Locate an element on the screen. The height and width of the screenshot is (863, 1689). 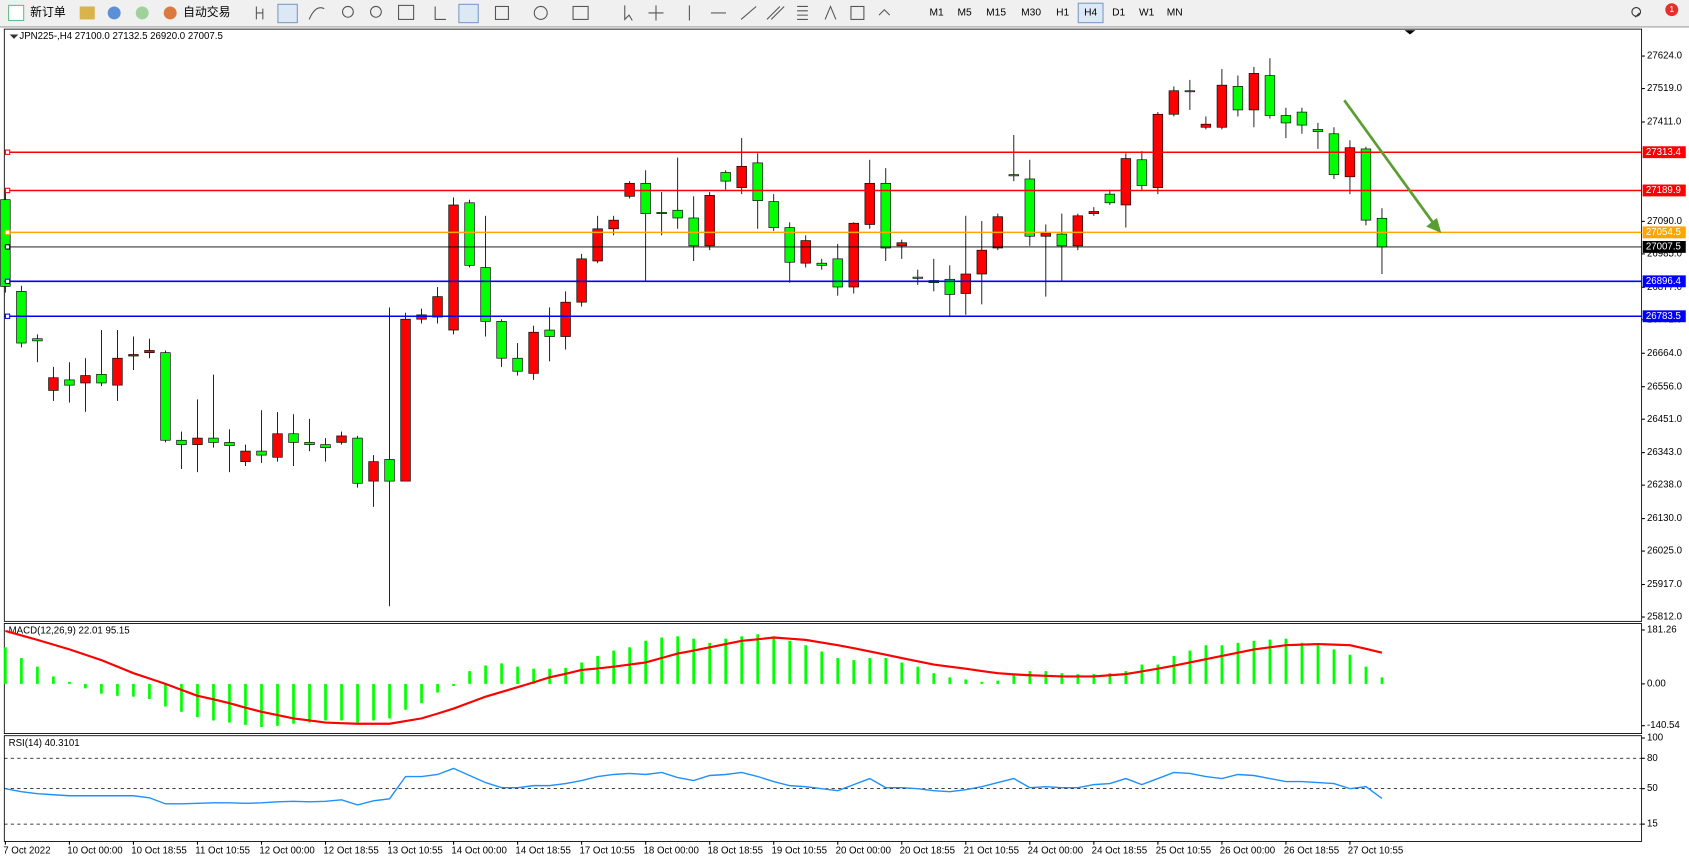
fibo-tool is located at coordinates (802, 12).